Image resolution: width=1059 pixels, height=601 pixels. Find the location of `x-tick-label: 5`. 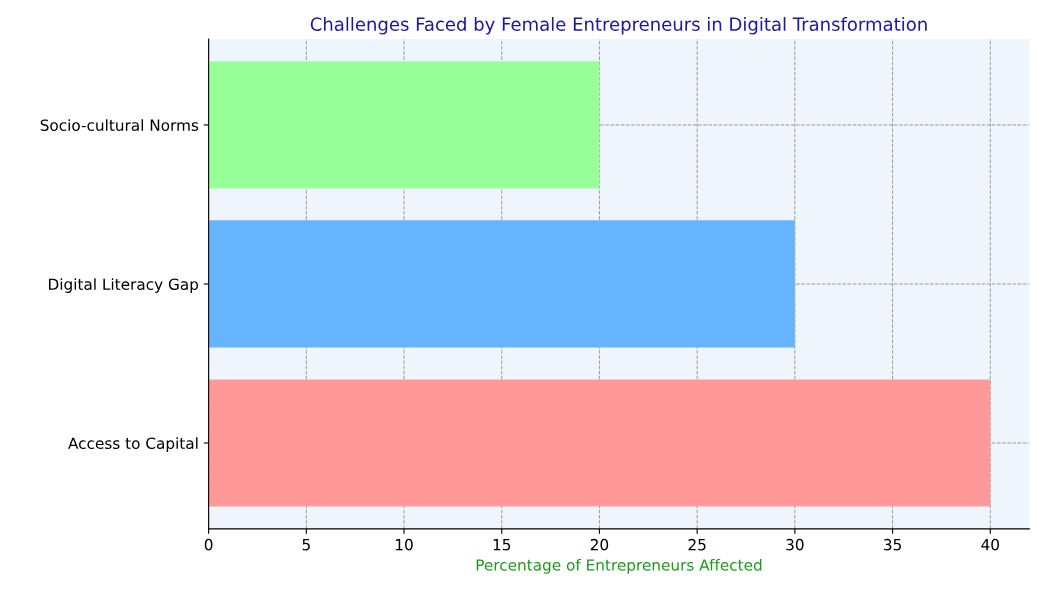

x-tick-label: 5 is located at coordinates (306, 545).